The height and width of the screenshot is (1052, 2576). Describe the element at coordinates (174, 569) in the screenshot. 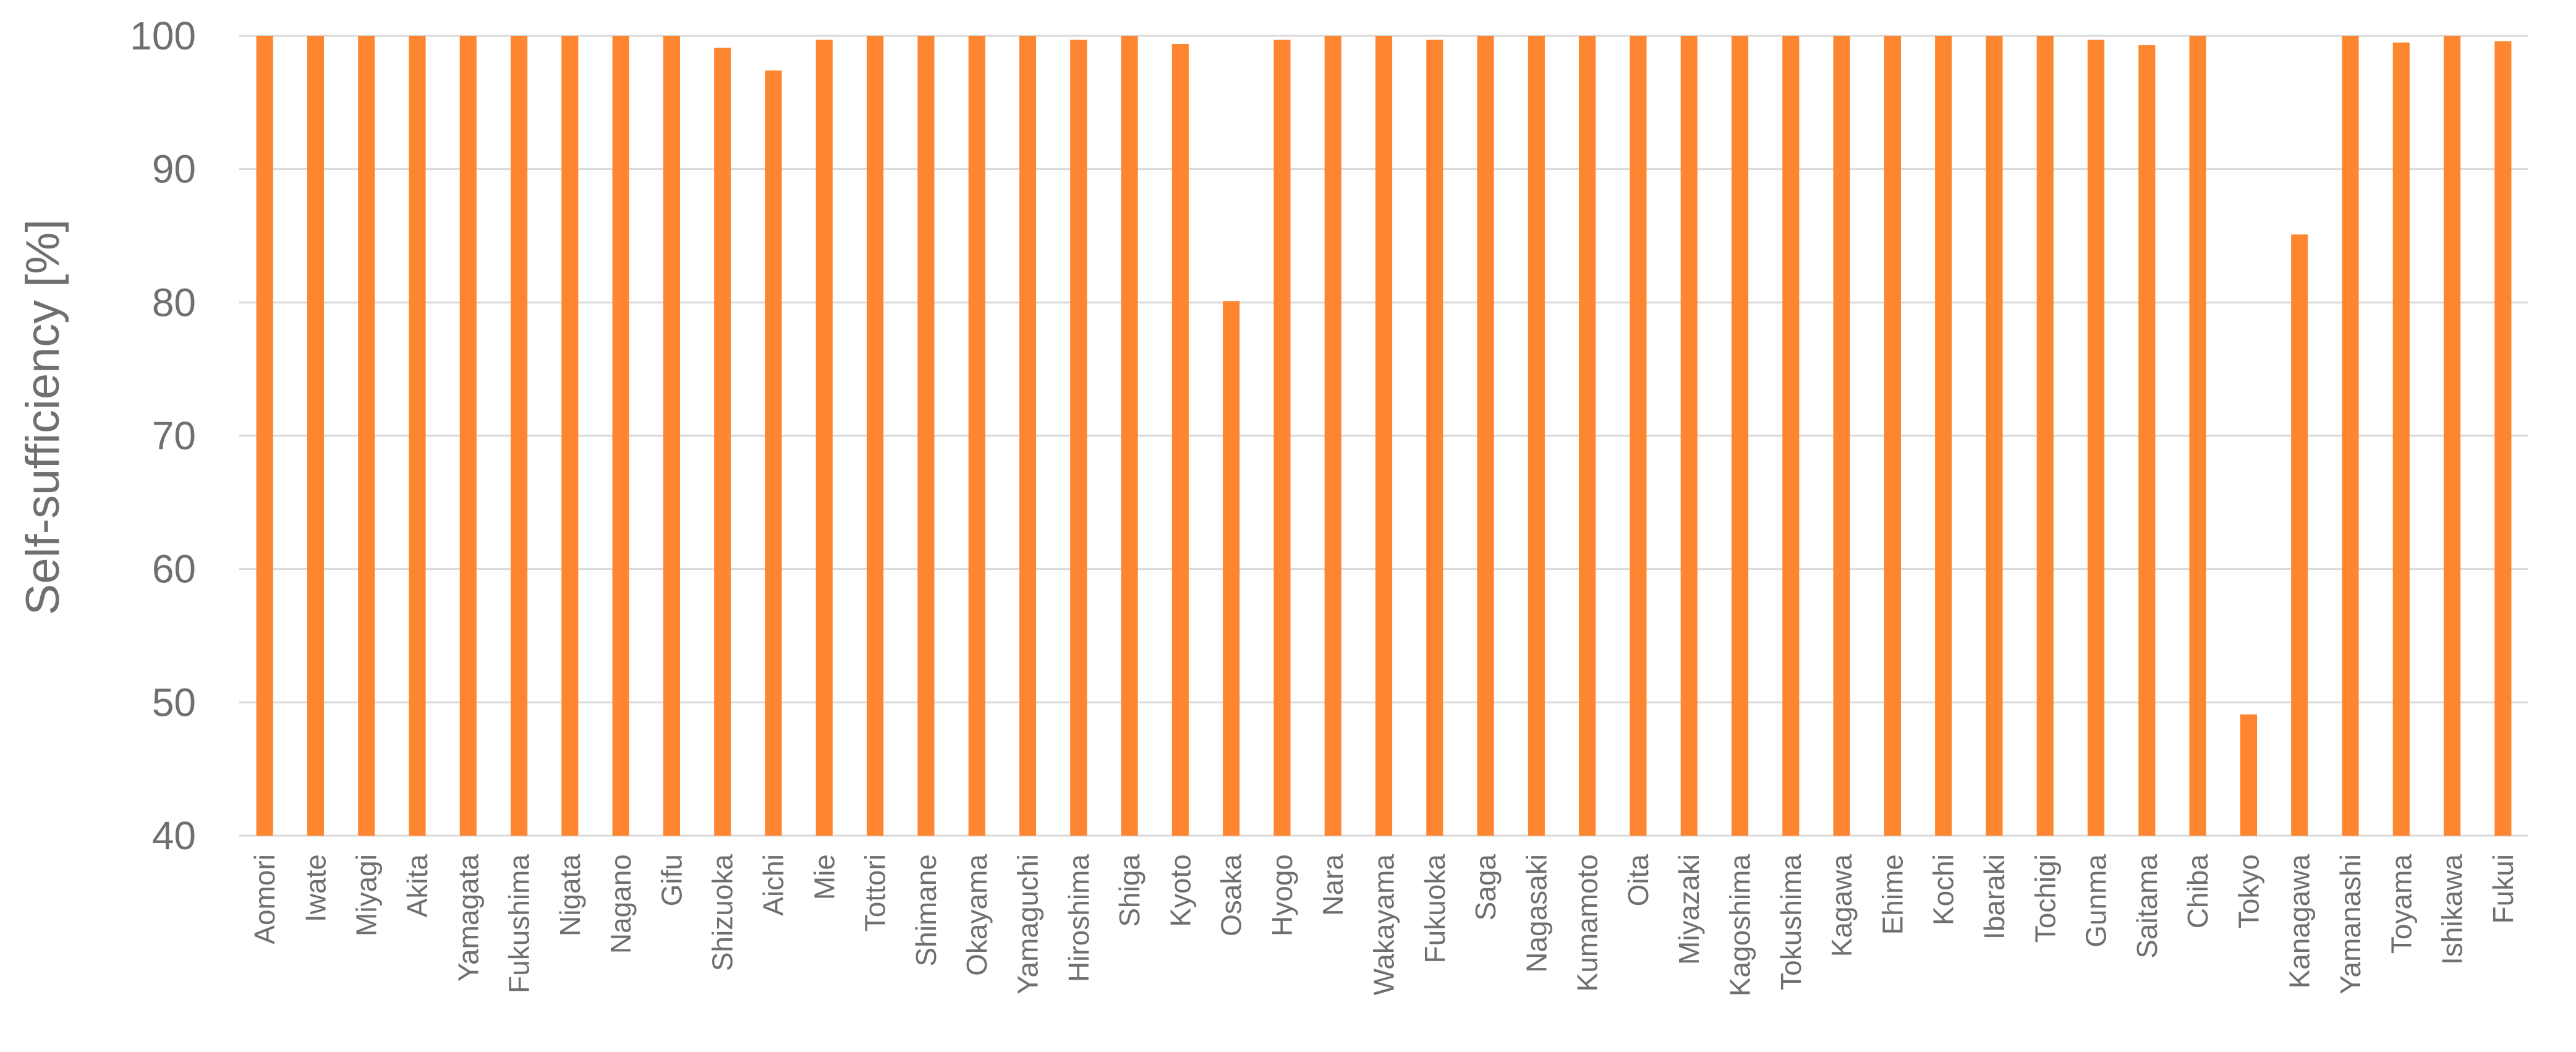

I see `y-tick-label-60: 60` at that location.